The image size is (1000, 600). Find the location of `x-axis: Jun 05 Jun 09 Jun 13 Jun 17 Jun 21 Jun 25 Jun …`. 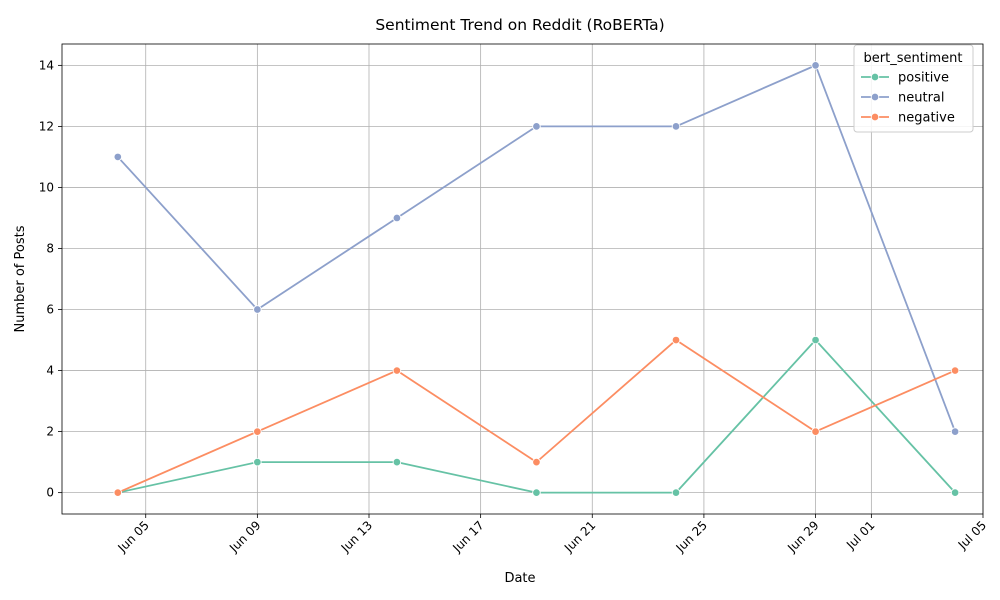

x-axis: Jun 05 Jun 09 Jun 13 Jun 17 Jun 21 Jun 25 Jun … is located at coordinates (551, 535).